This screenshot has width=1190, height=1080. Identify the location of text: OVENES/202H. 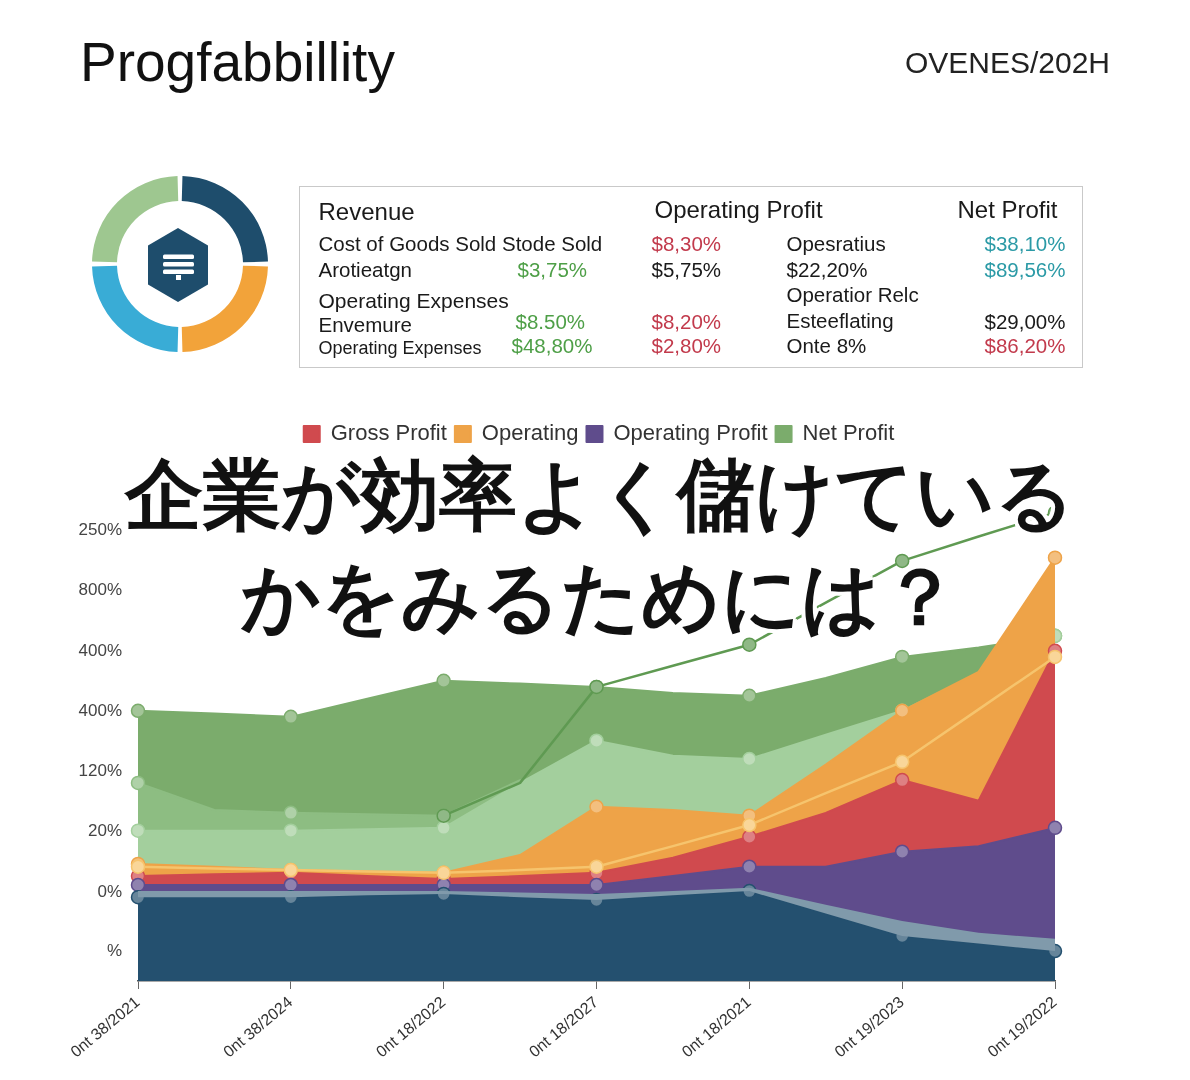
(1007, 63).